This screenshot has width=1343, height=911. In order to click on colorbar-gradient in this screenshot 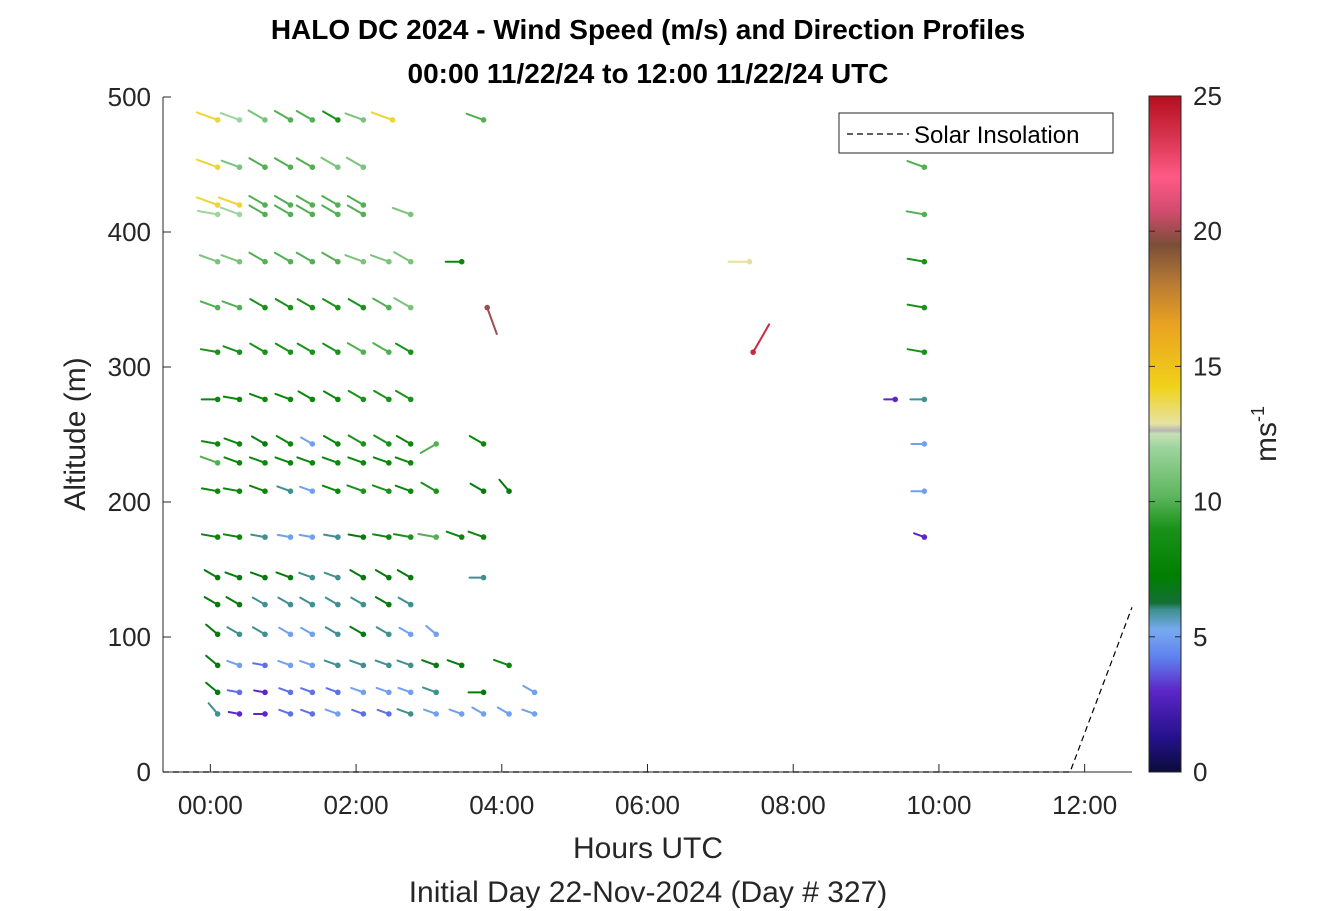, I will do `click(1165, 434)`.